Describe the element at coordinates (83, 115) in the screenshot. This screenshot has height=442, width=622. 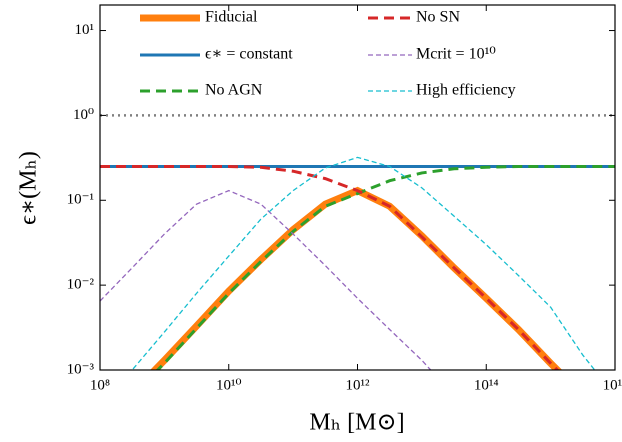
I see `y-tick-label: 10⁰` at that location.